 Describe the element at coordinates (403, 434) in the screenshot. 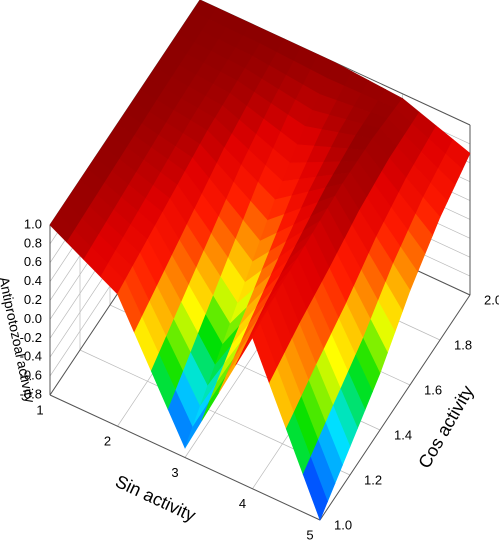

I see `y-tick-label: 1.4` at that location.